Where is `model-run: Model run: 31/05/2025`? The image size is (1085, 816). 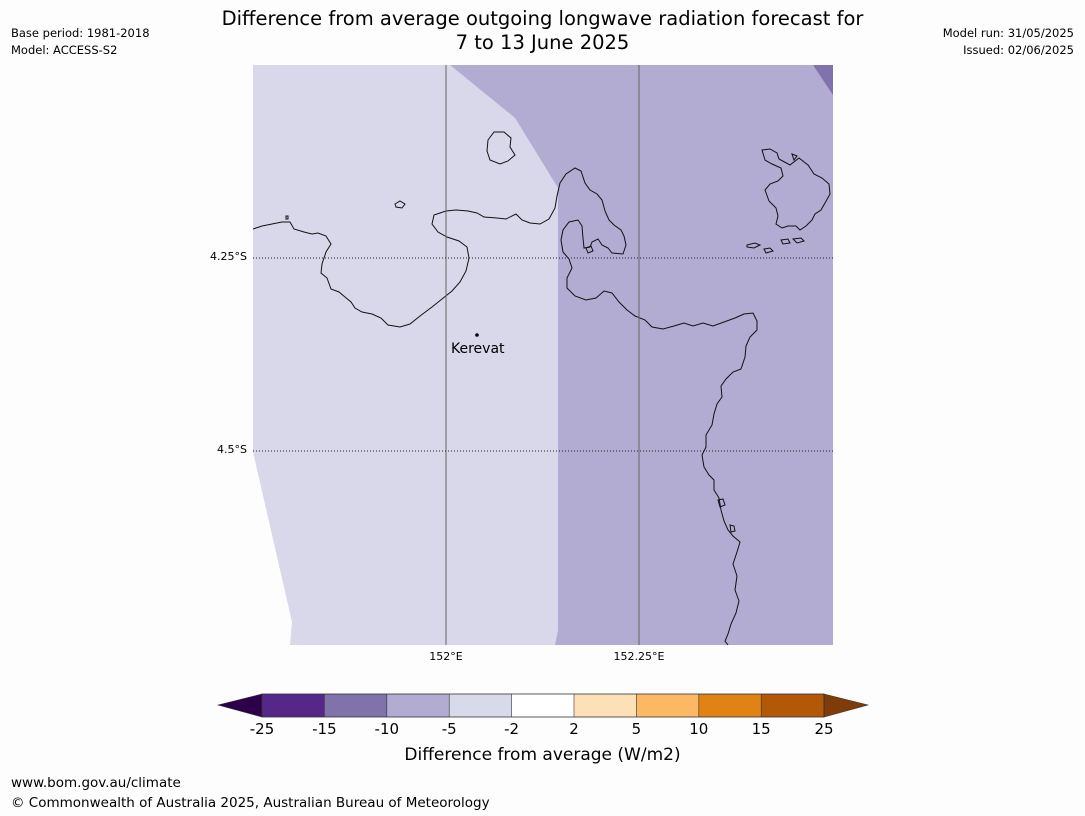
model-run: Model run: 31/05/2025 is located at coordinates (1008, 33).